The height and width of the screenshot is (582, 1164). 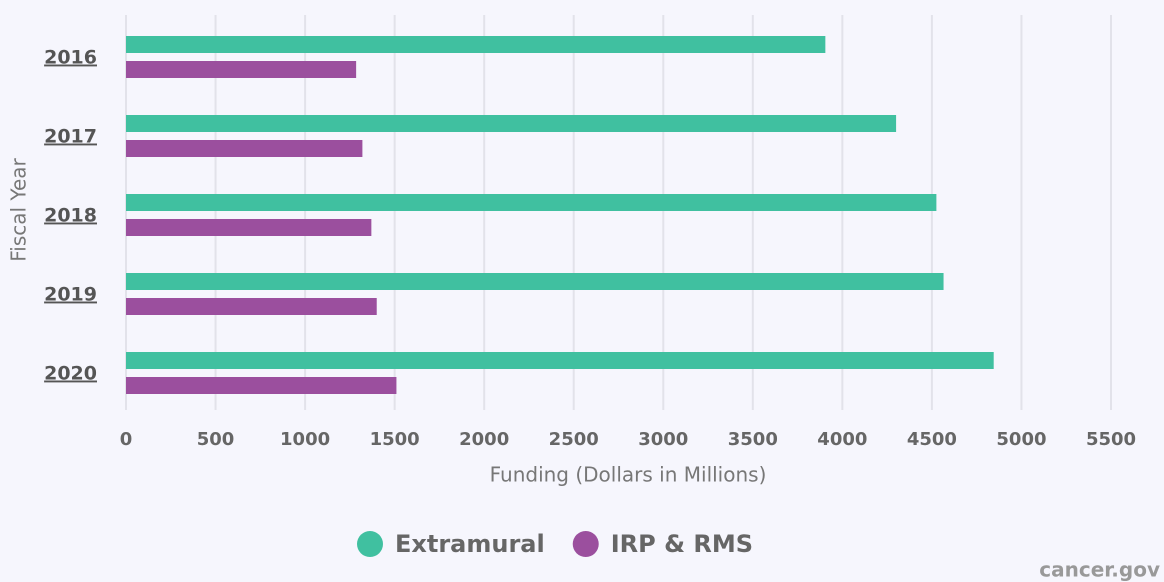 What do you see at coordinates (484, 439) in the screenshot?
I see `x-tick-label: 2000` at bounding box center [484, 439].